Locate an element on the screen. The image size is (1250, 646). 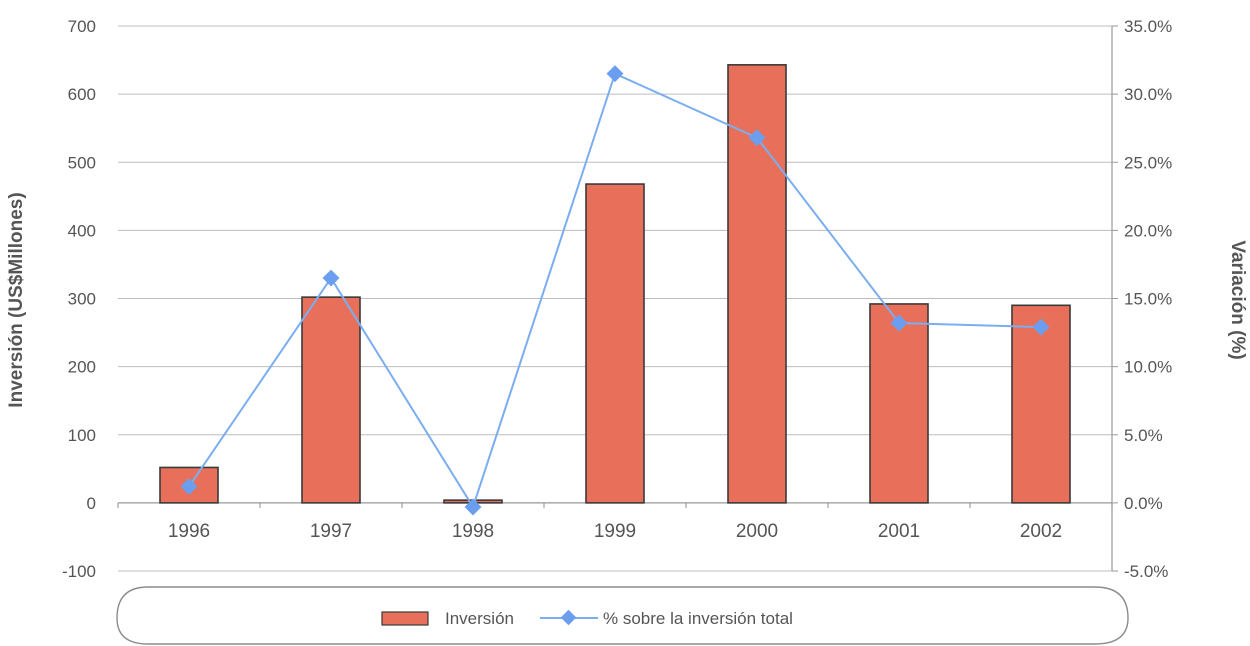
y-tick-label: 300 is located at coordinates (82, 299).